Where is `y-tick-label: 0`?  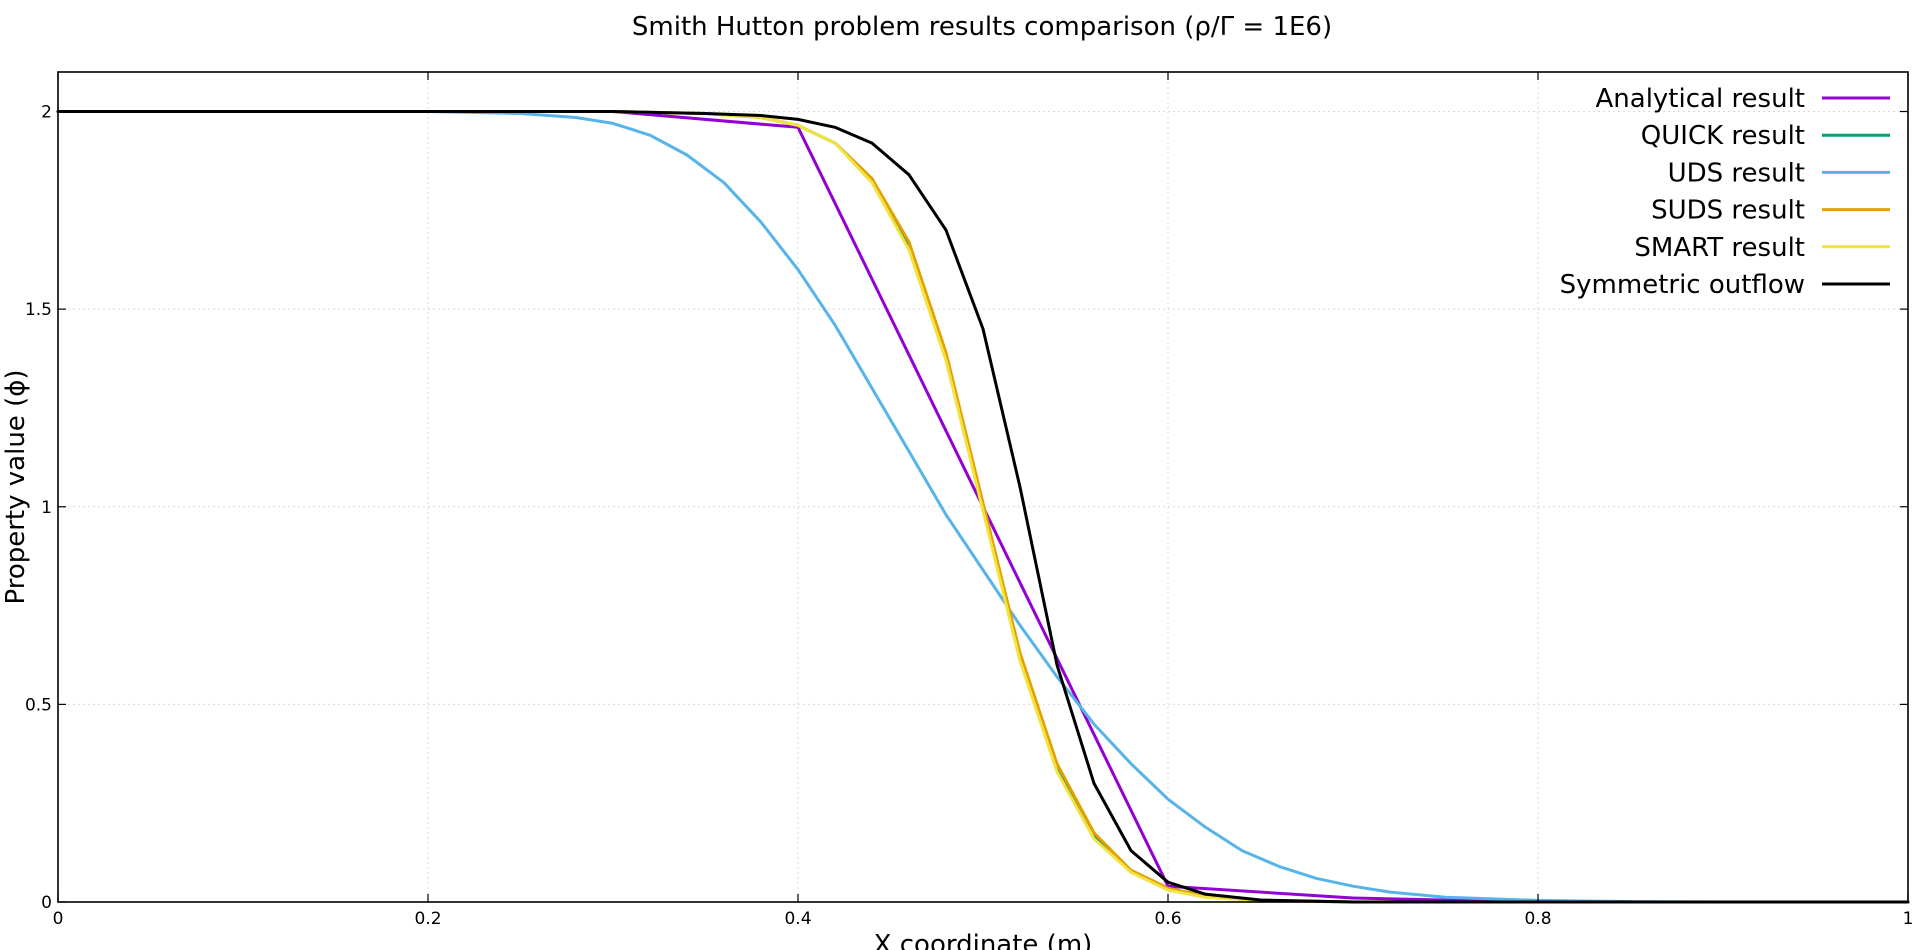
y-tick-label: 0 is located at coordinates (46, 903).